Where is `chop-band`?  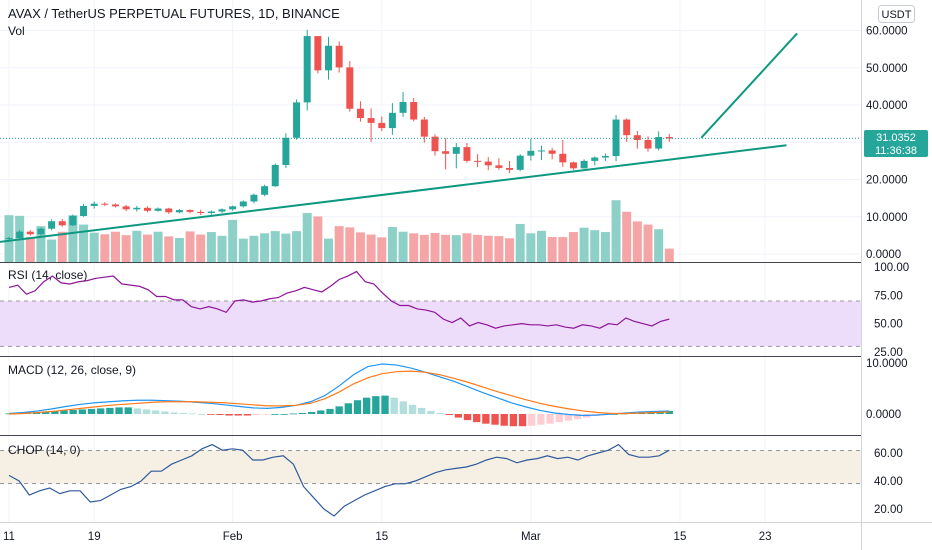 chop-band is located at coordinates (430, 467).